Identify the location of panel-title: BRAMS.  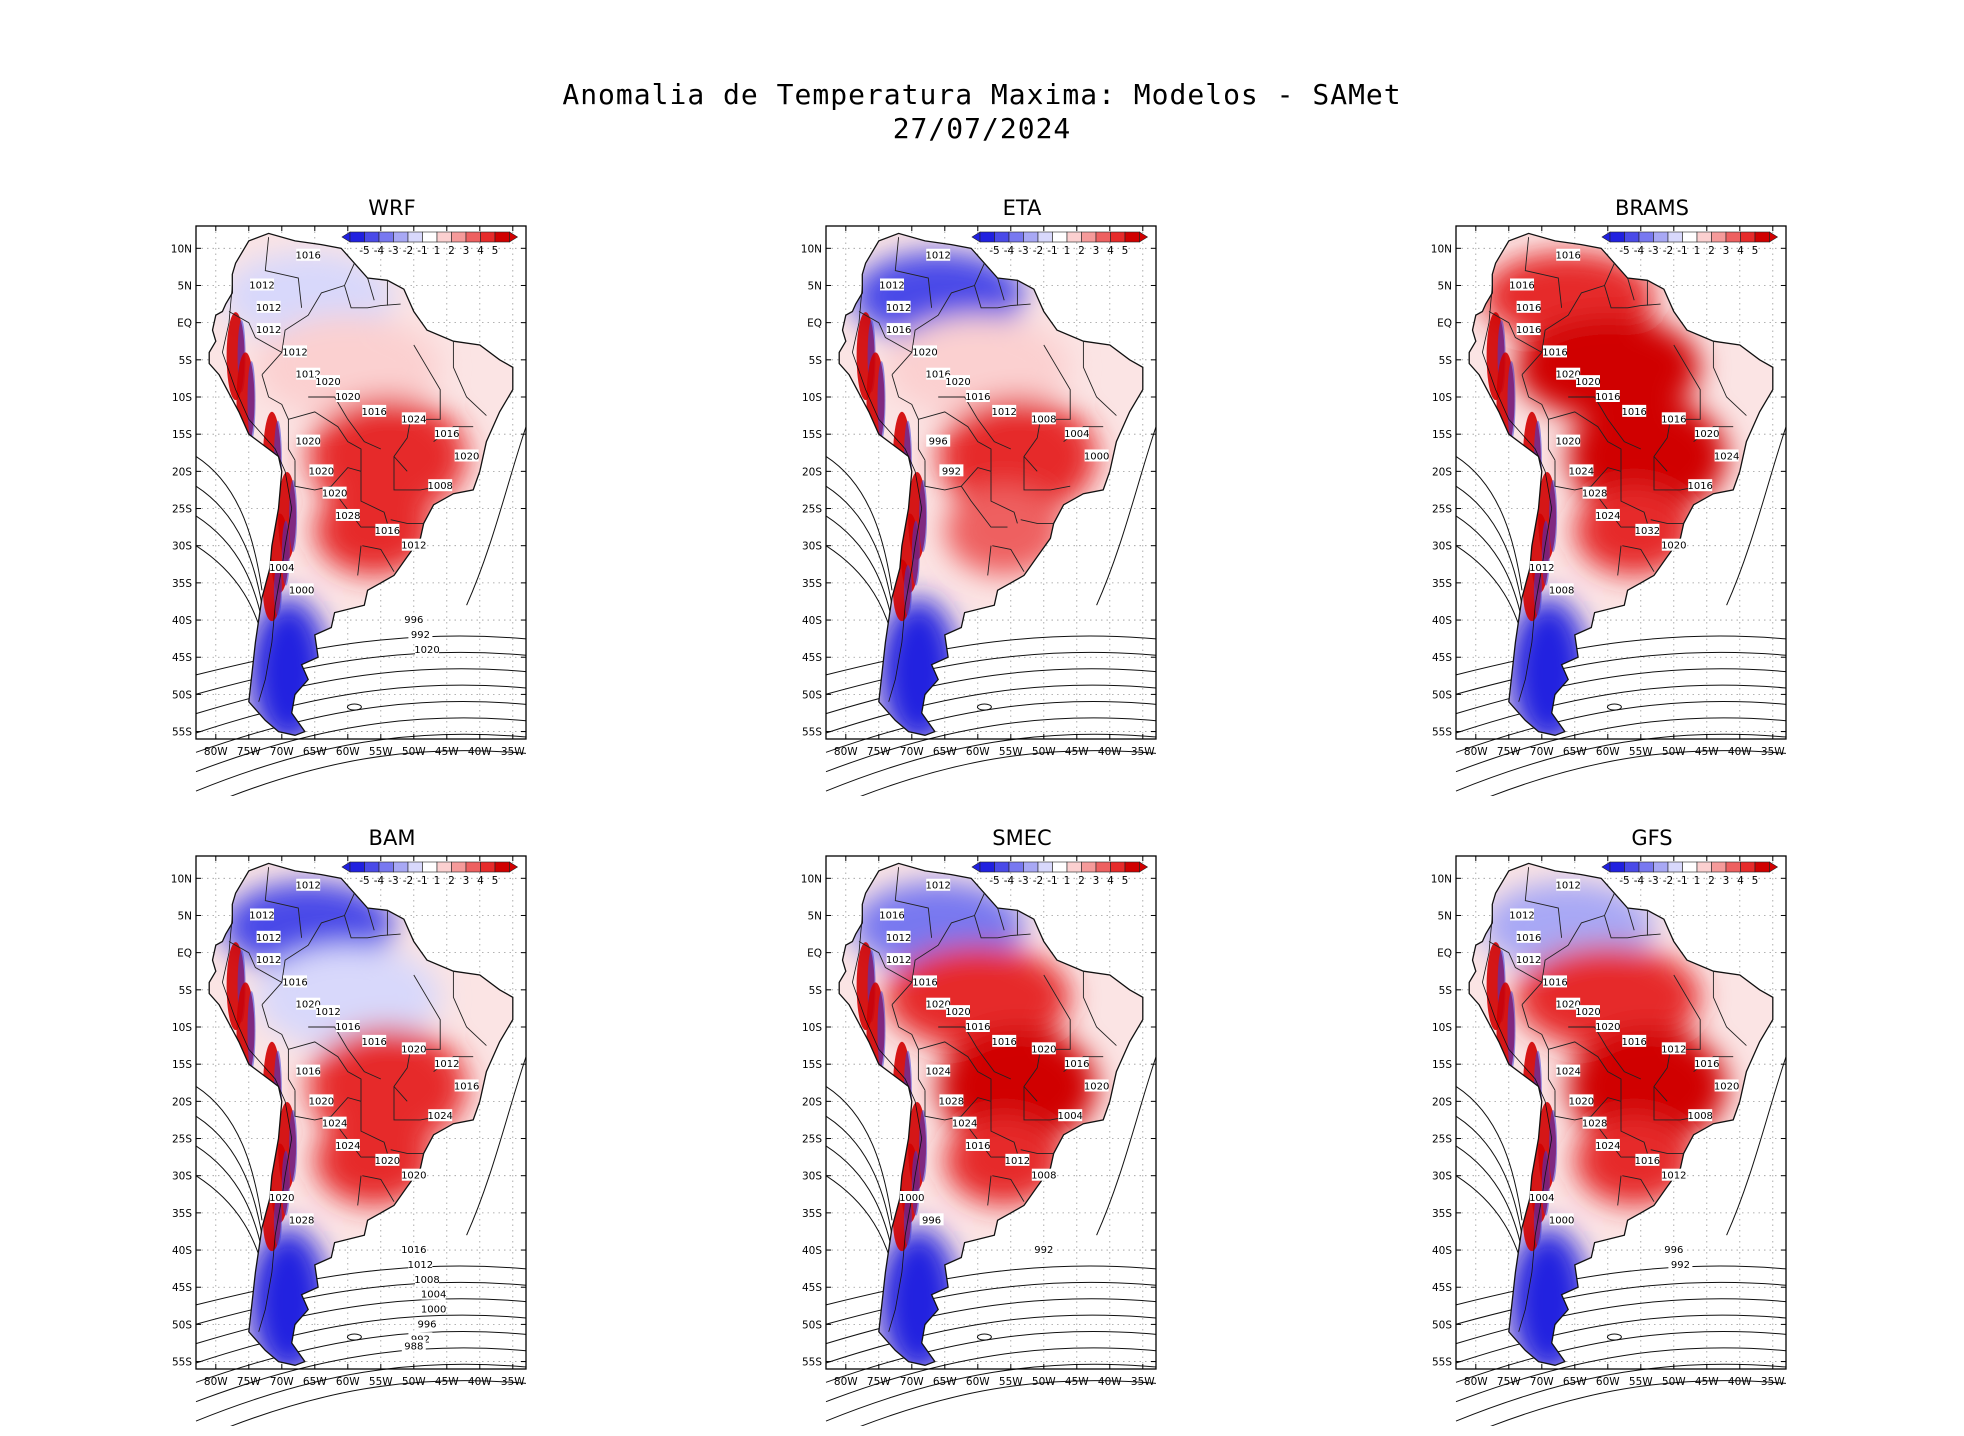
(1652, 208).